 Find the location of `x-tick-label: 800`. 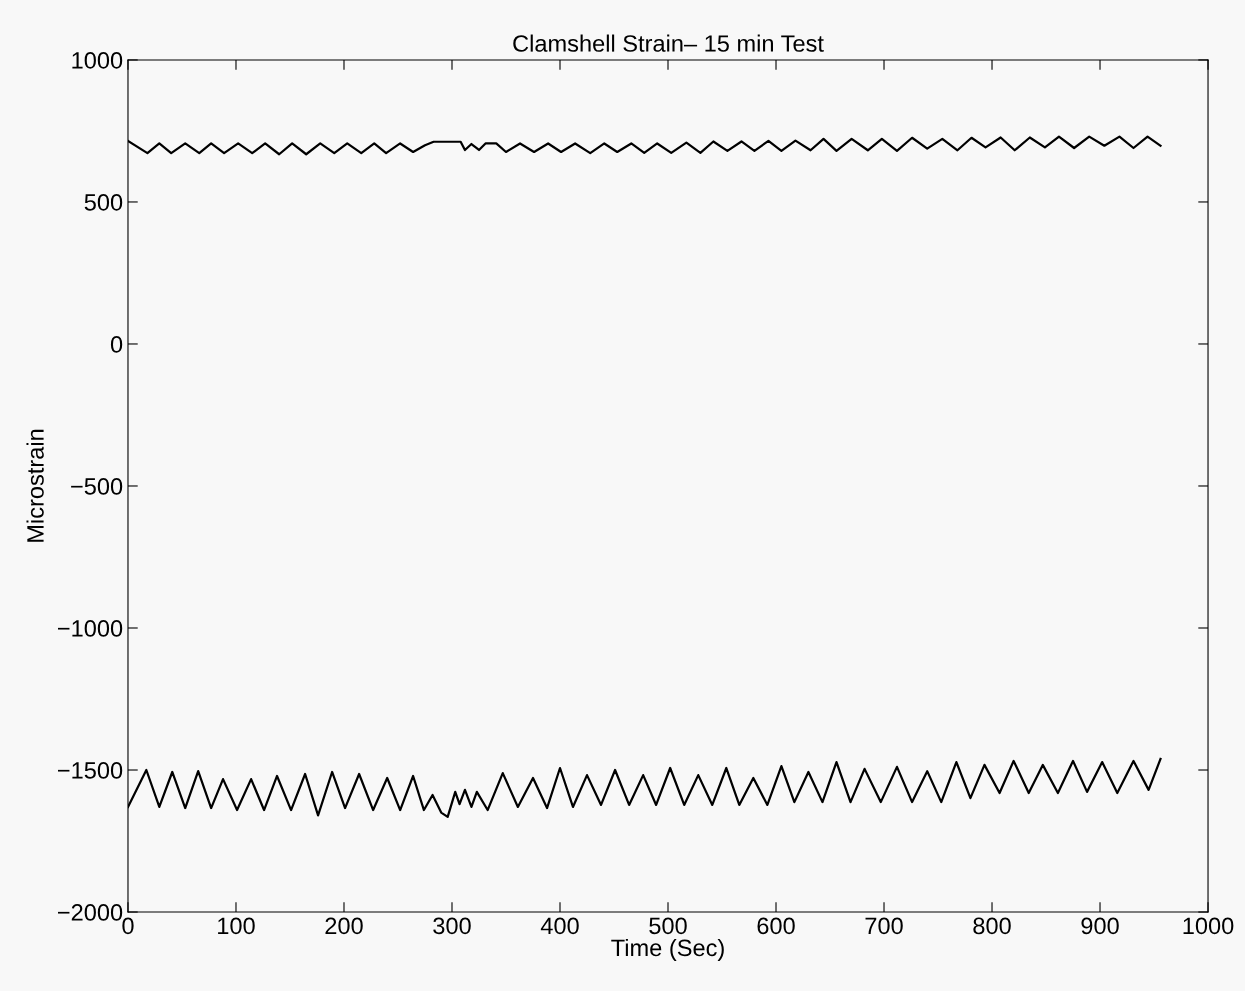

x-tick-label: 800 is located at coordinates (992, 926).